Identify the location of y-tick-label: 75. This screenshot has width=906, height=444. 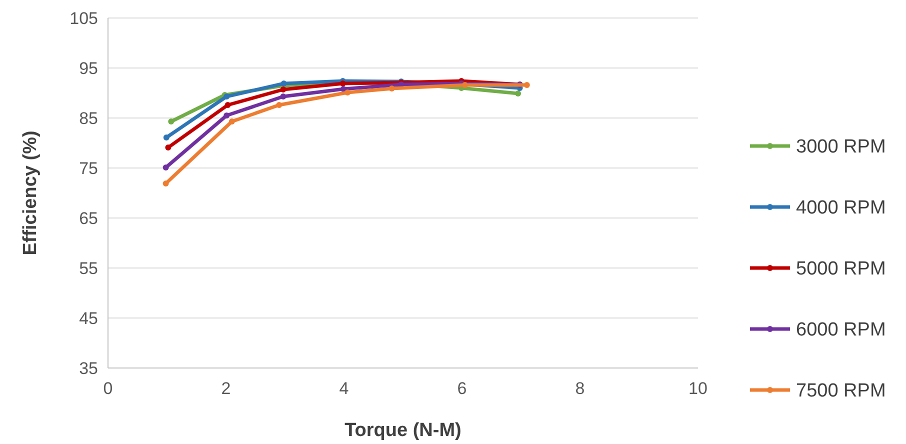
(88, 168).